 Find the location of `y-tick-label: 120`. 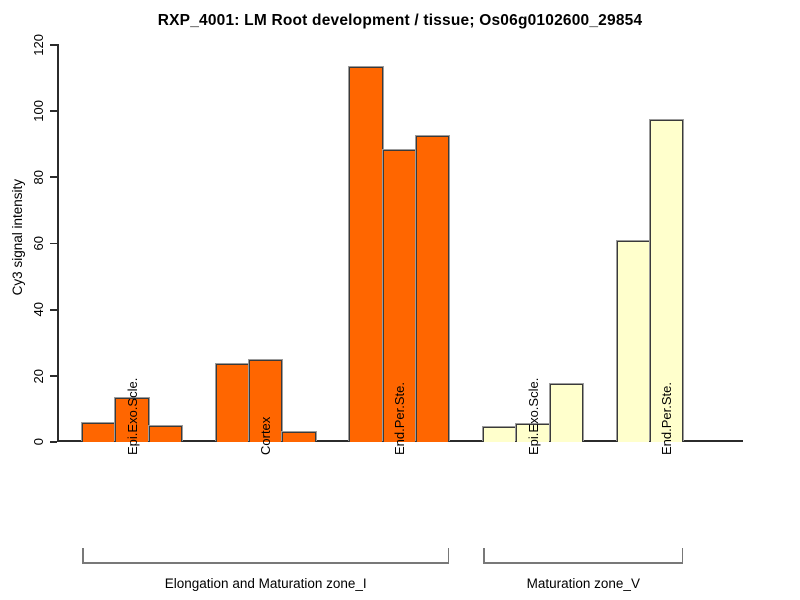

y-tick-label: 120 is located at coordinates (38, 45).